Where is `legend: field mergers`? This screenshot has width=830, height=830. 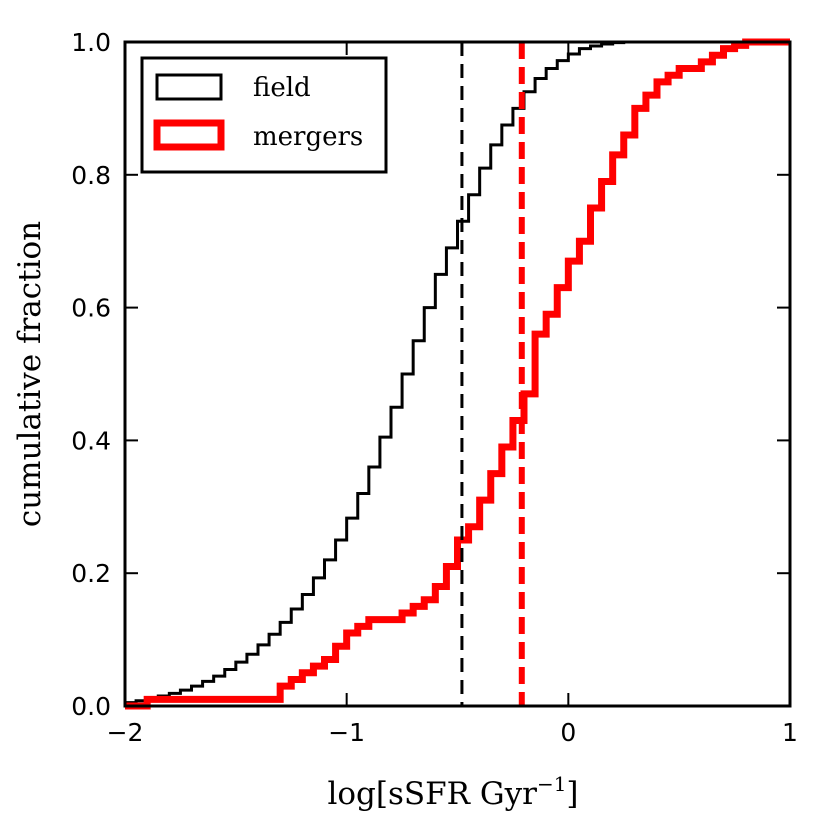
legend: field mergers is located at coordinates (264, 115).